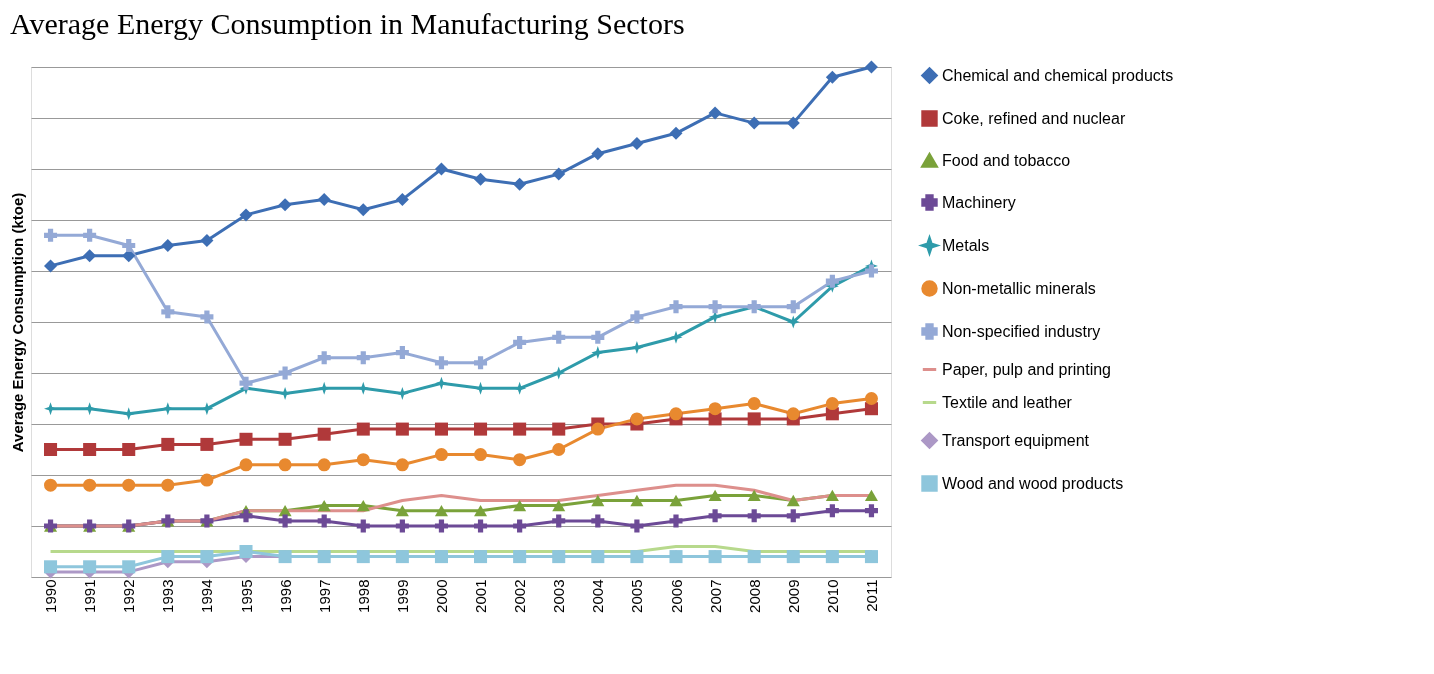  Describe the element at coordinates (17, 322) in the screenshot. I see `y-axis-title: Average Energy Consumption (ktoe)` at that location.